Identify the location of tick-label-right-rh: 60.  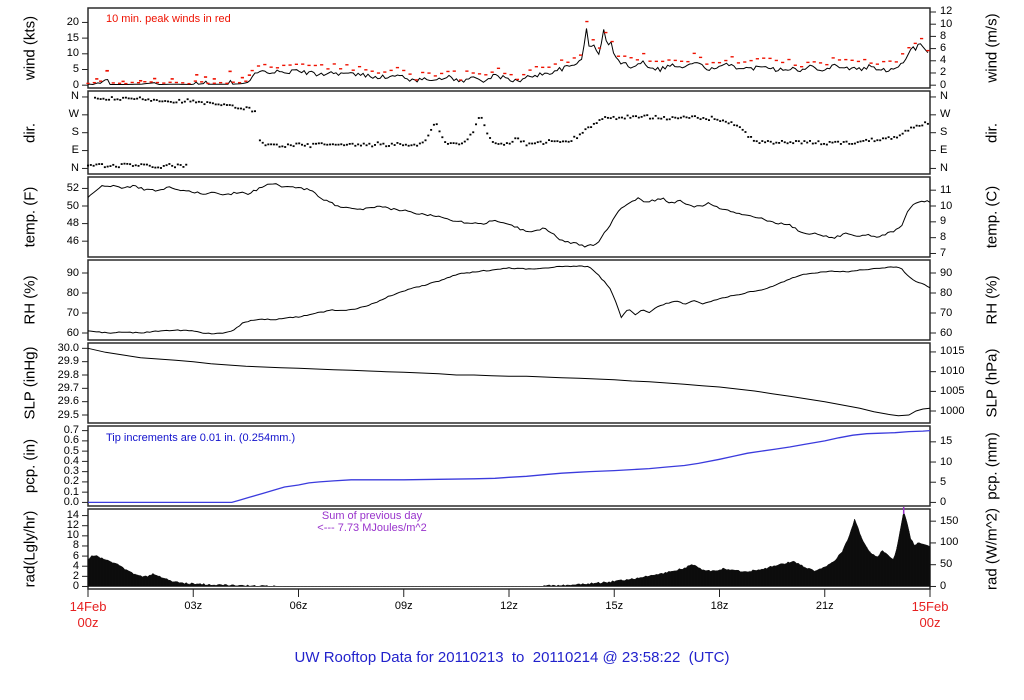
(946, 332).